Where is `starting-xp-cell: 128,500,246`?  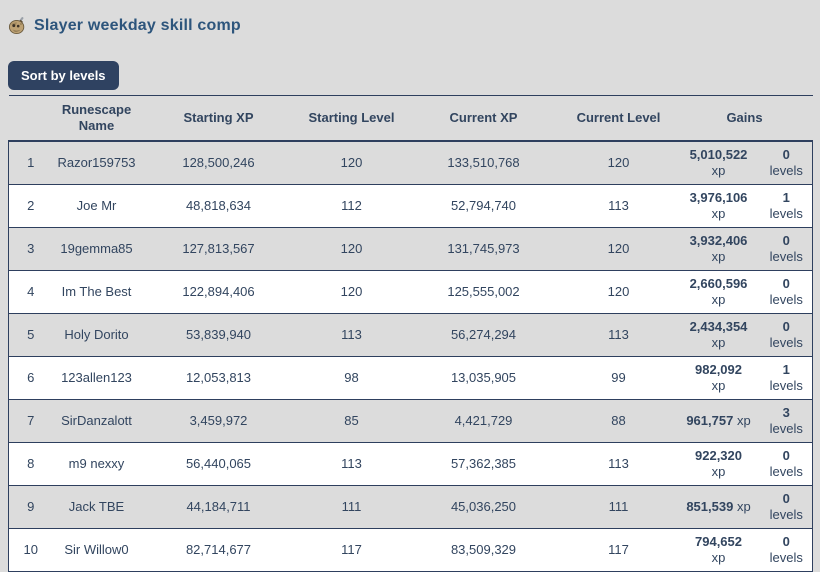
starting-xp-cell: 128,500,246 is located at coordinates (218, 162).